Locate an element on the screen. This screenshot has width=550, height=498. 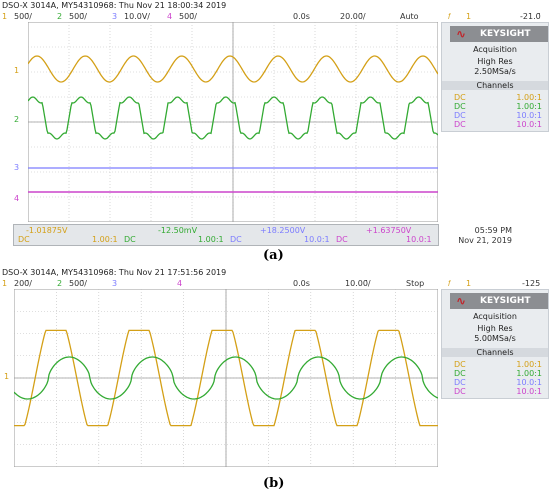
clock-time: 05:59 PM is located at coordinates (493, 230).